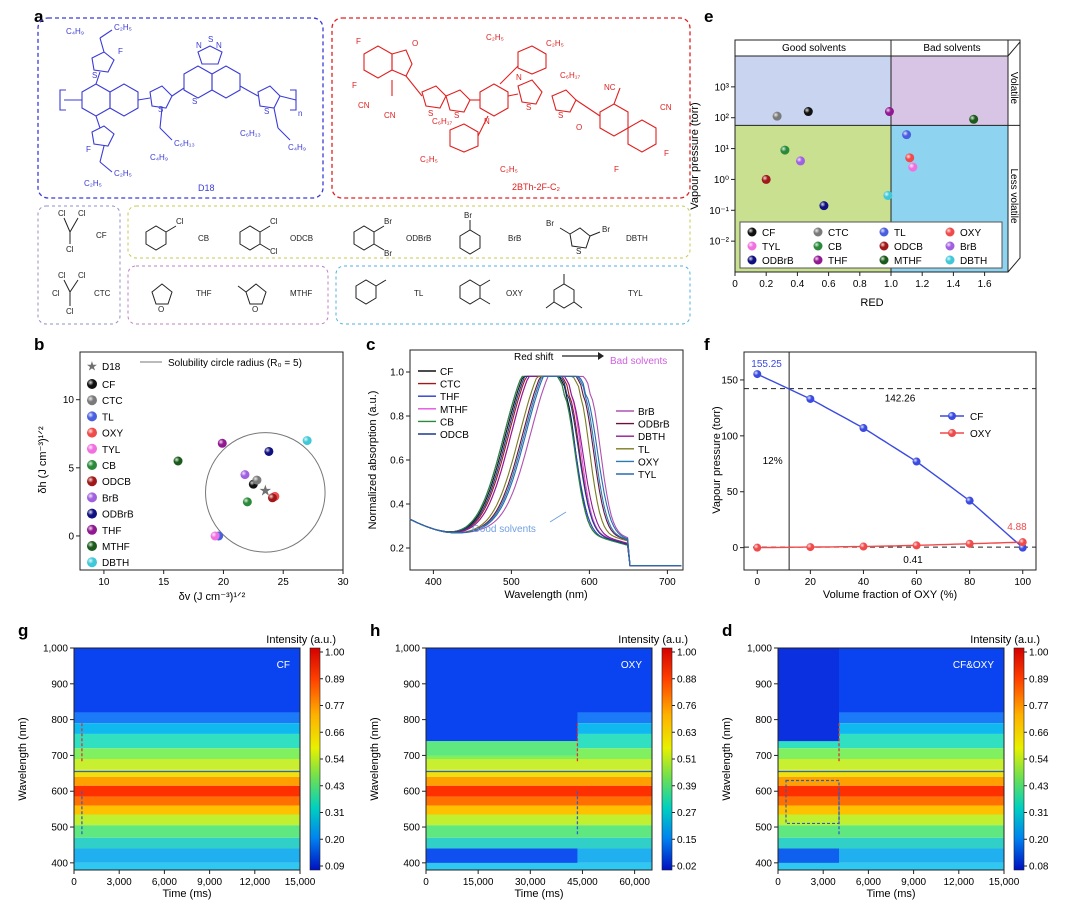  I want to click on acc-C6H17-1: C₆H₁₇, so click(570, 75).